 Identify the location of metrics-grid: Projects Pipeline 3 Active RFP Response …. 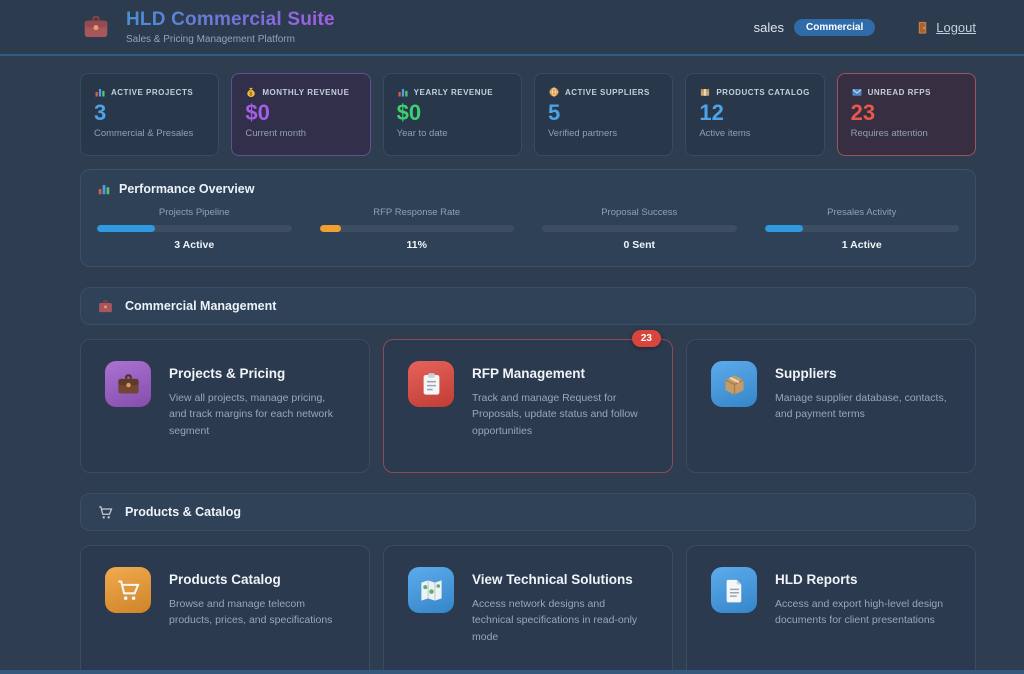
(528, 229).